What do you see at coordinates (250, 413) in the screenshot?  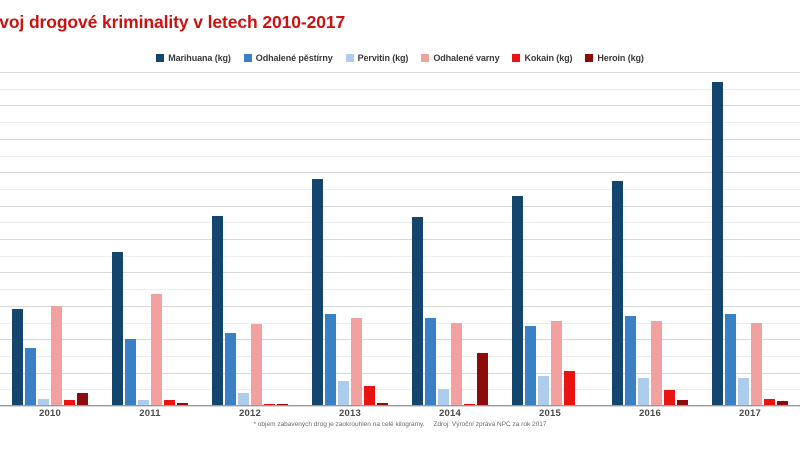 I see `x-tick-2012: 2012` at bounding box center [250, 413].